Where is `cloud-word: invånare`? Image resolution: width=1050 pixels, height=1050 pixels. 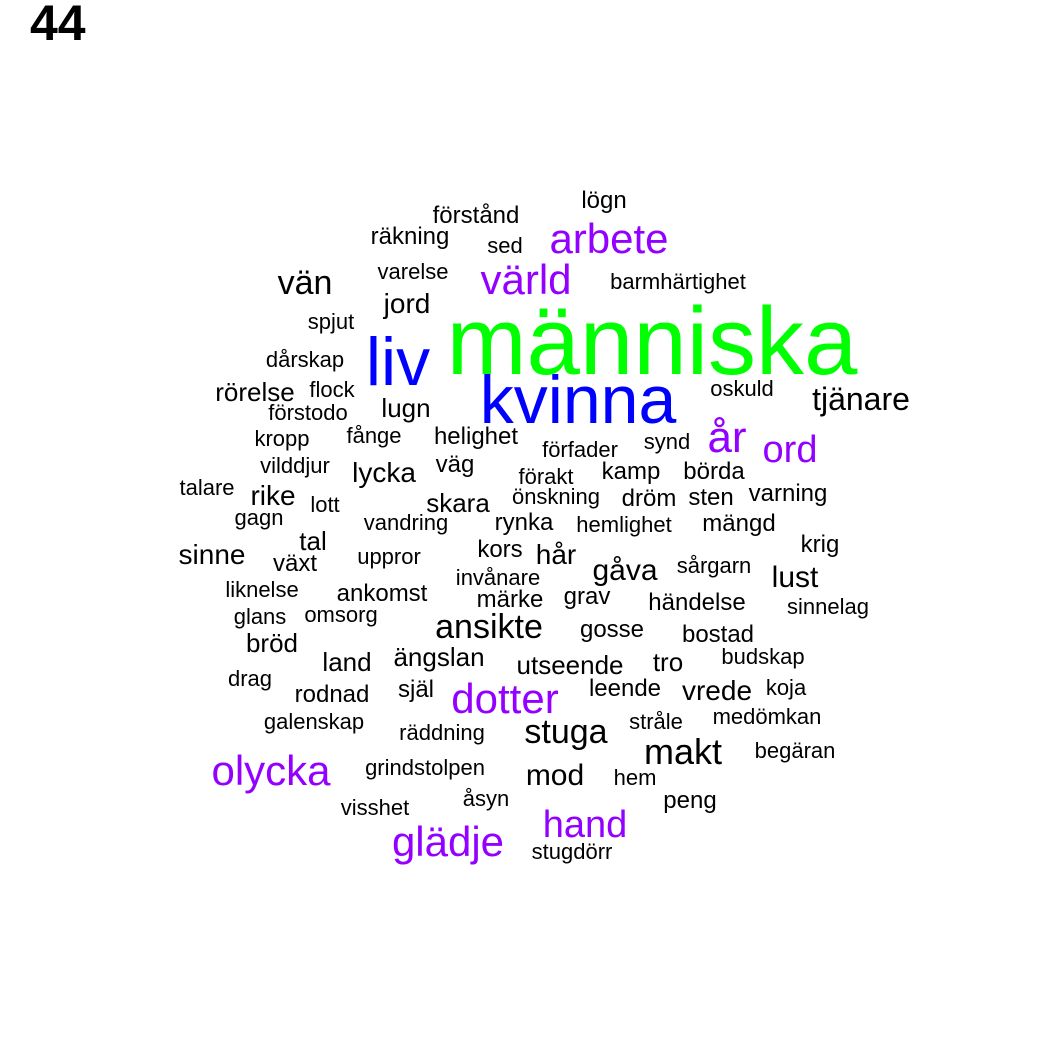
cloud-word: invånare is located at coordinates (498, 577).